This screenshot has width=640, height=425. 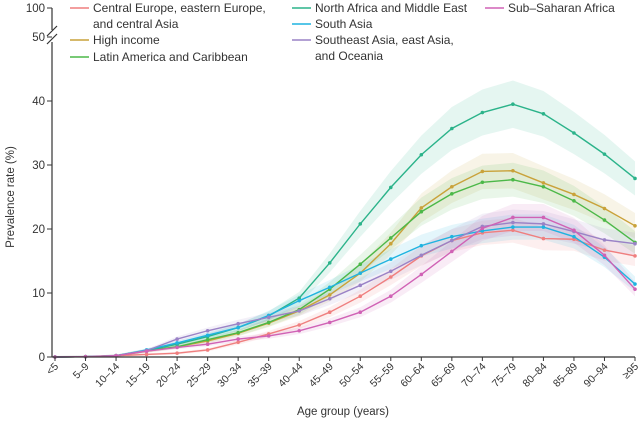 What do you see at coordinates (42, 358) in the screenshot?
I see `y-tick-label: 0` at bounding box center [42, 358].